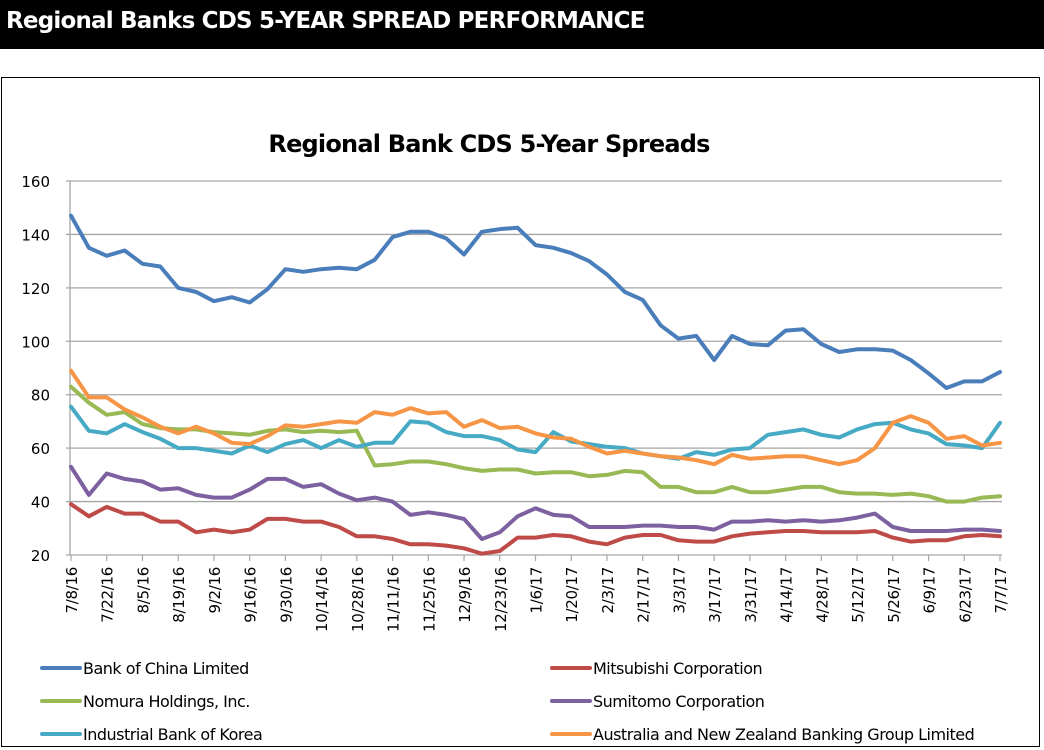 The image size is (1044, 750). What do you see at coordinates (679, 590) in the screenshot?
I see `x-tick-label: 3/3/17` at bounding box center [679, 590].